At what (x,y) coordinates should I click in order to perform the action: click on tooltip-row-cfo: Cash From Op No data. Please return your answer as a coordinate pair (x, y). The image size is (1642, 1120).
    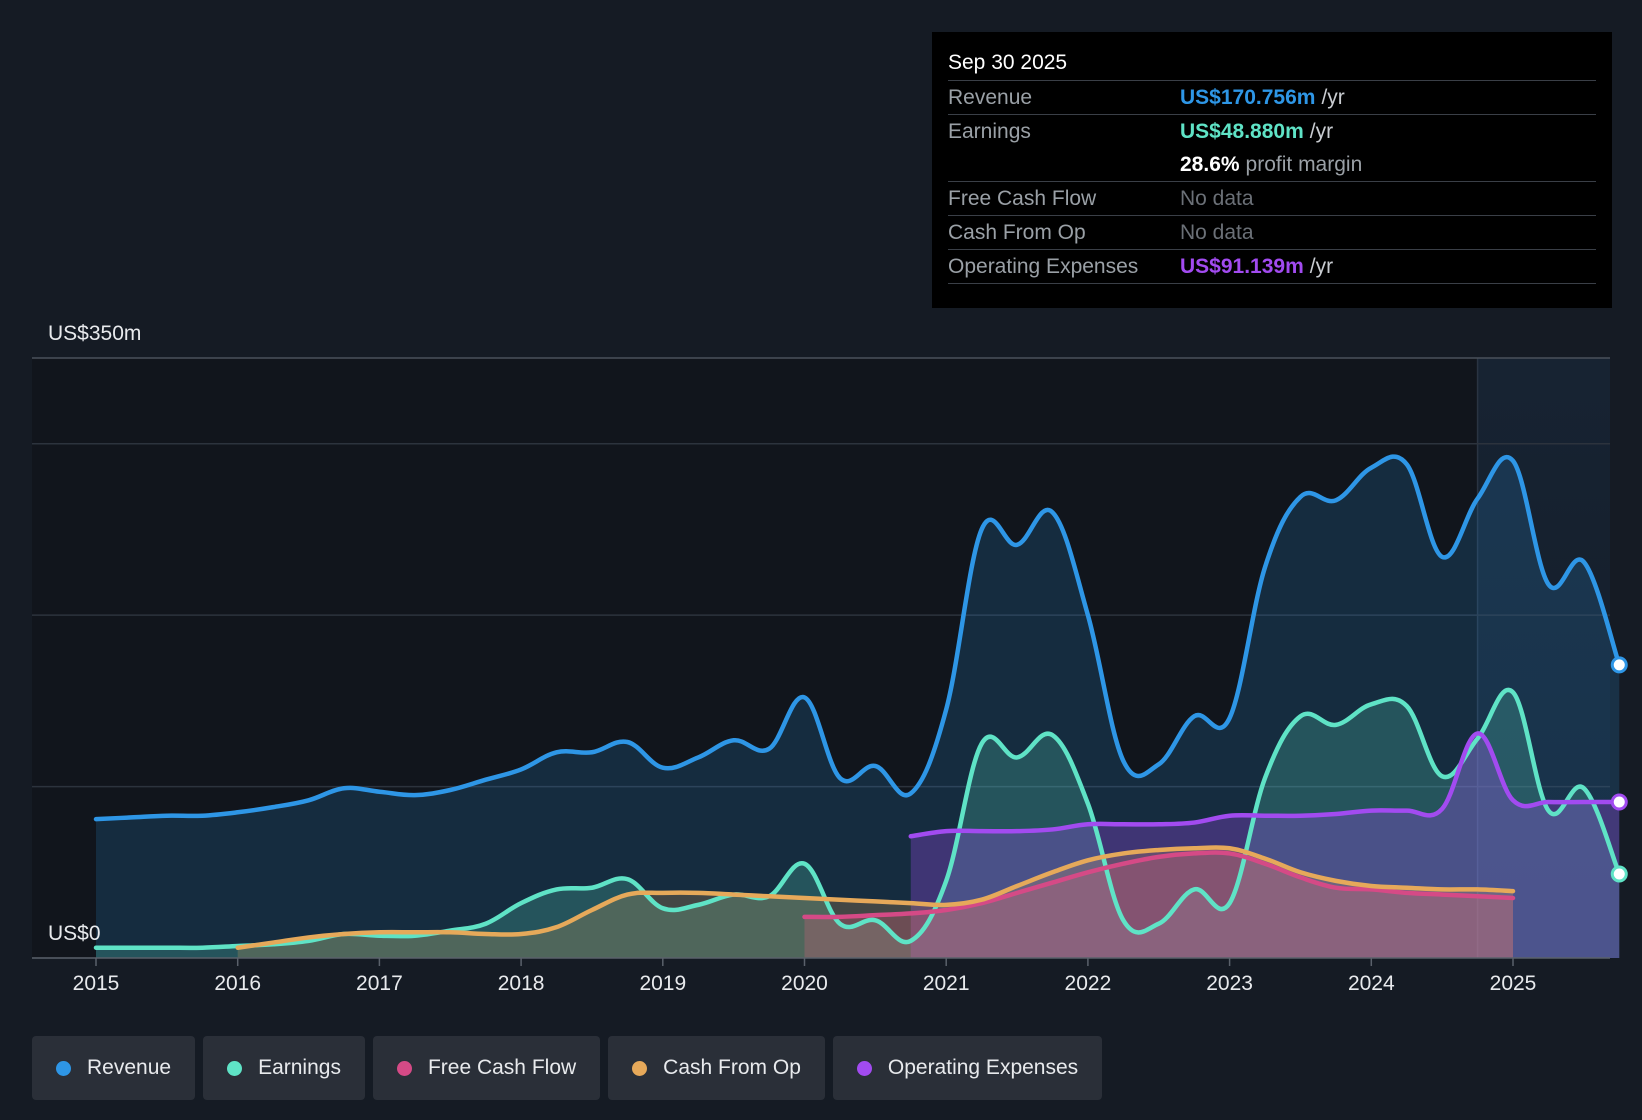
    Looking at the image, I should click on (1272, 232).